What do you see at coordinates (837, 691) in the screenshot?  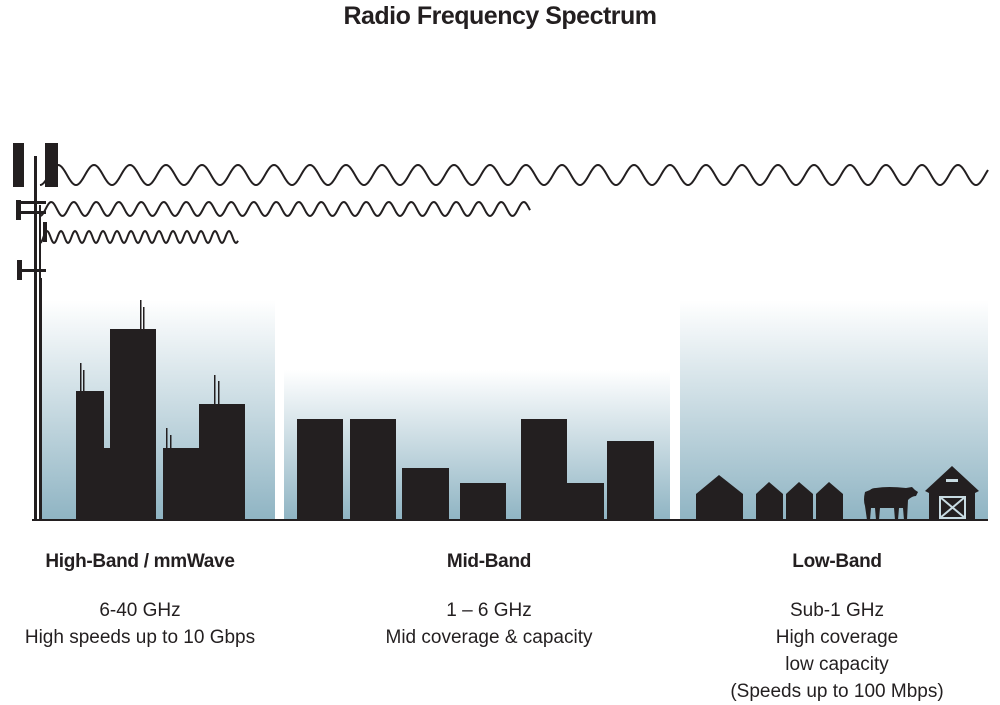 I see `band-detail: (Speeds up to 100 Mbps)` at bounding box center [837, 691].